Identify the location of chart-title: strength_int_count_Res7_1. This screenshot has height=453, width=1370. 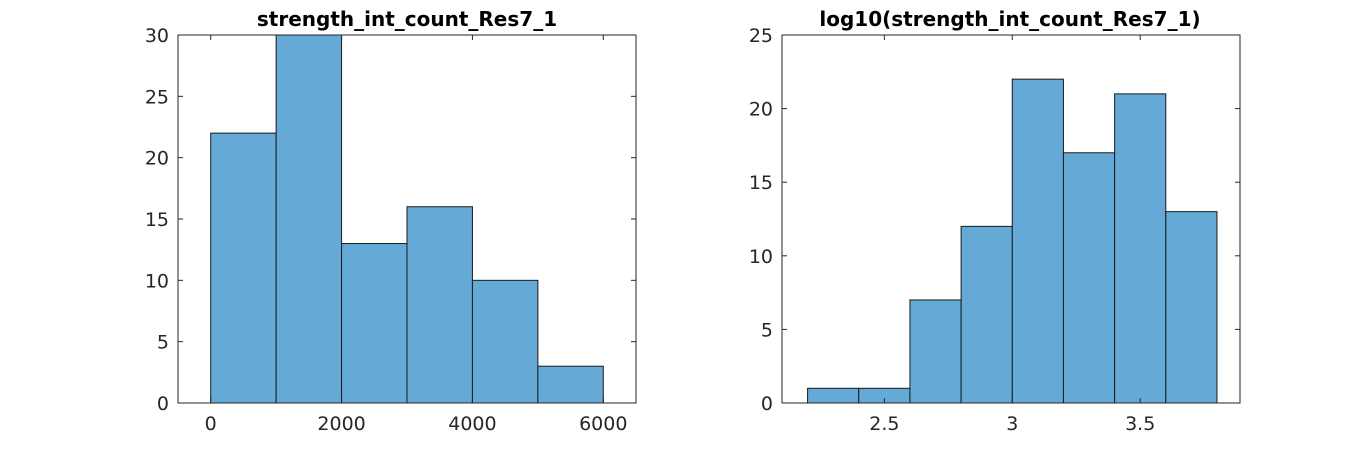
(407, 19).